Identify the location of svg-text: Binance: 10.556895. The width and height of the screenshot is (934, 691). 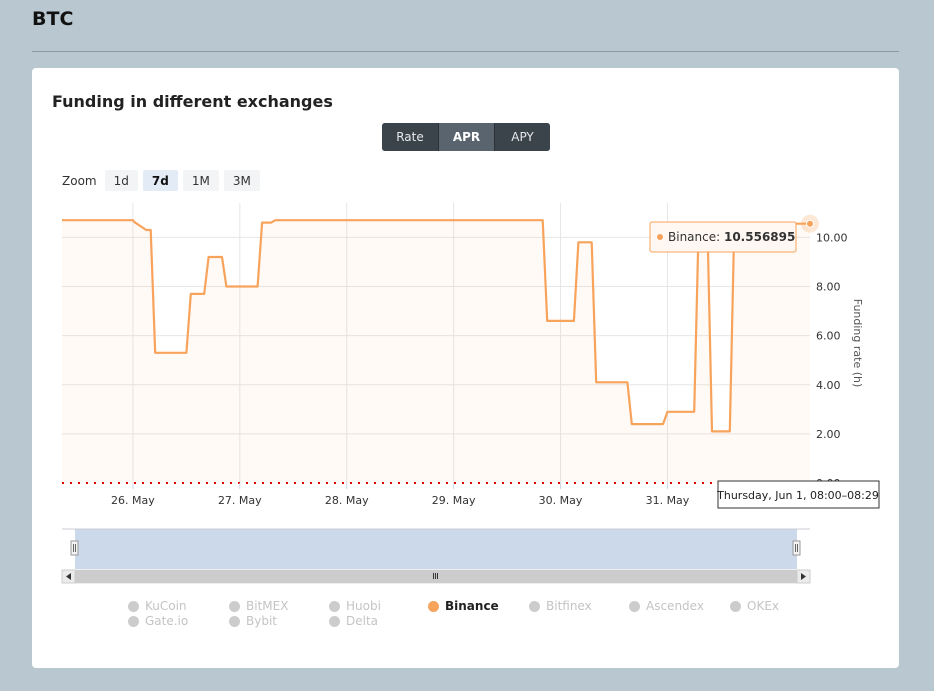
(731, 237).